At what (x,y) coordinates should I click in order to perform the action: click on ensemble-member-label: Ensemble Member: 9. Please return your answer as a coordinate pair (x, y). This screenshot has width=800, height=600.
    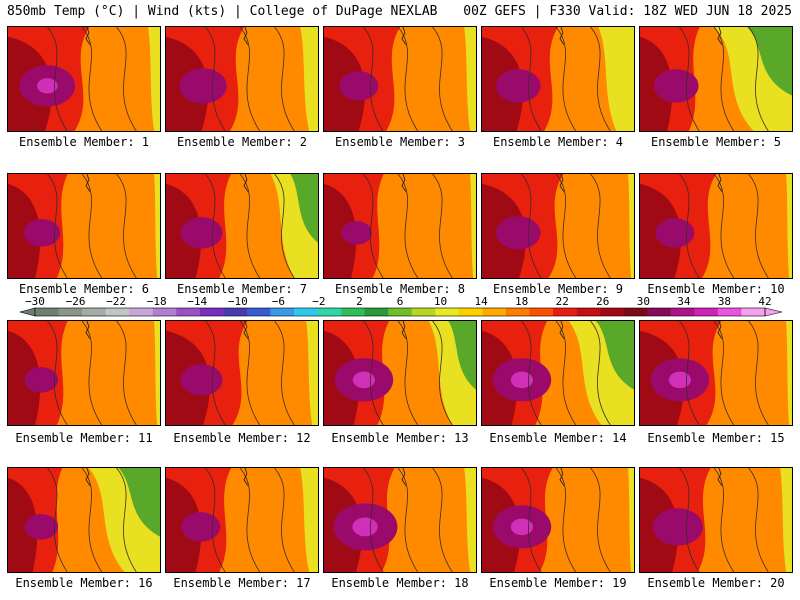
    Looking at the image, I should click on (558, 289).